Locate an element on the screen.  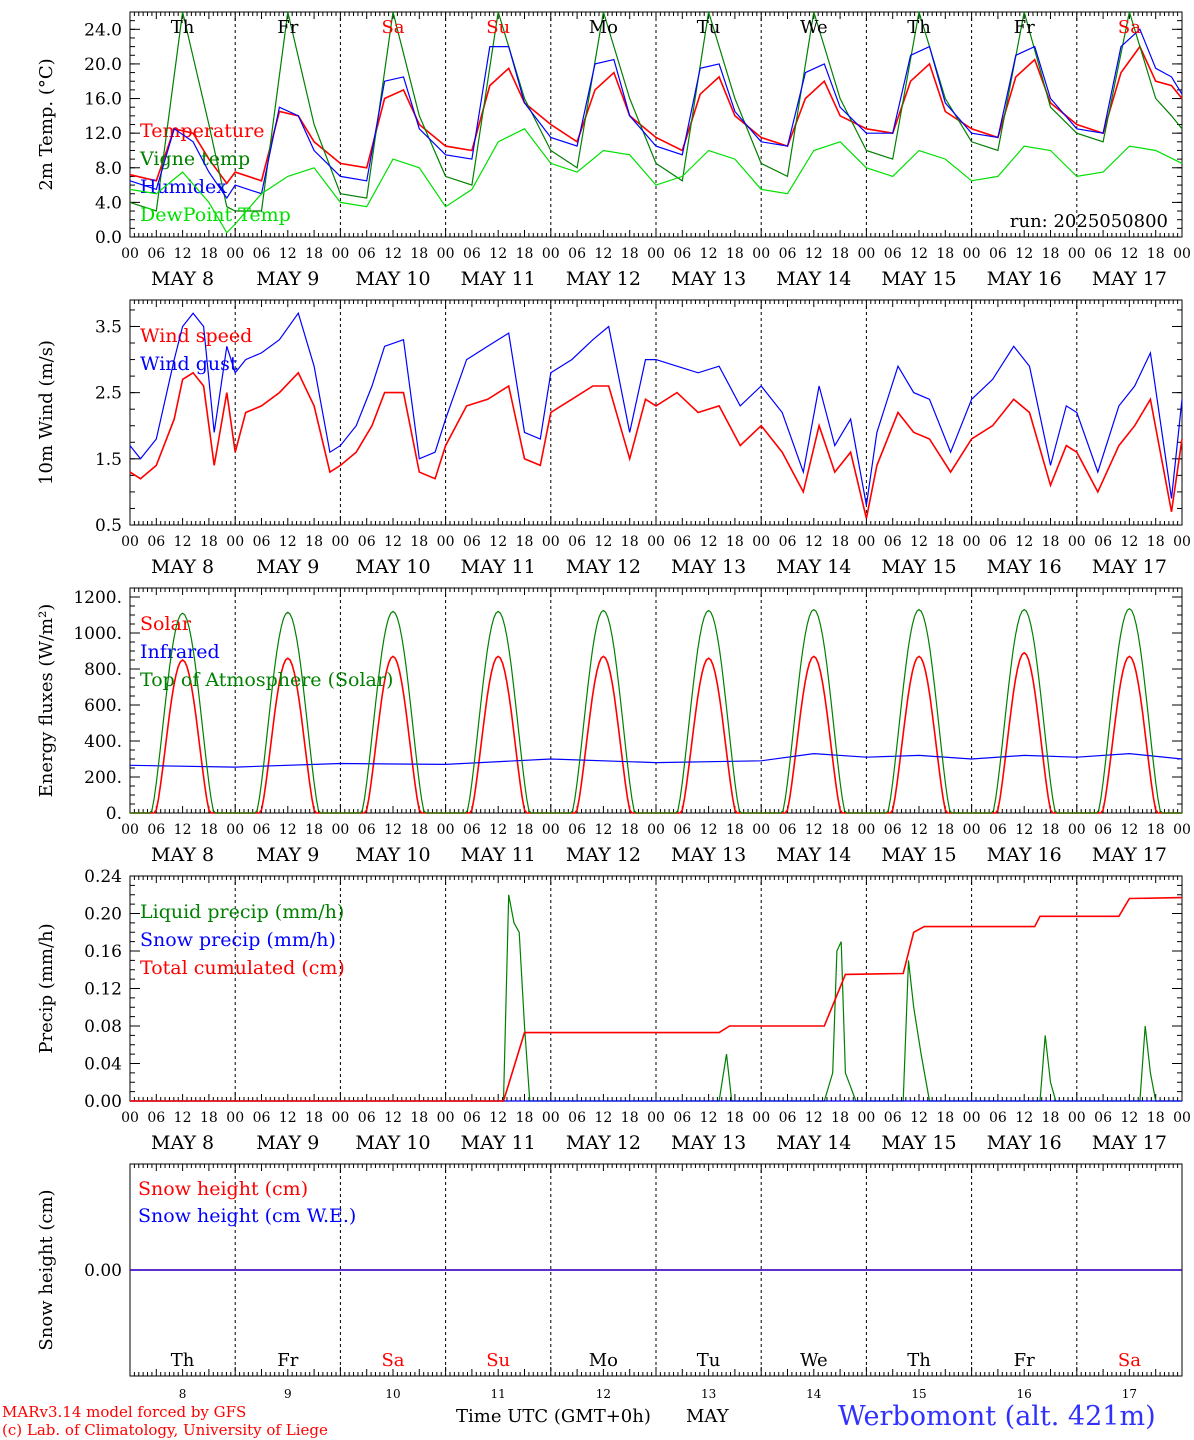
x-date-label: MAY 8 is located at coordinates (182, 567).